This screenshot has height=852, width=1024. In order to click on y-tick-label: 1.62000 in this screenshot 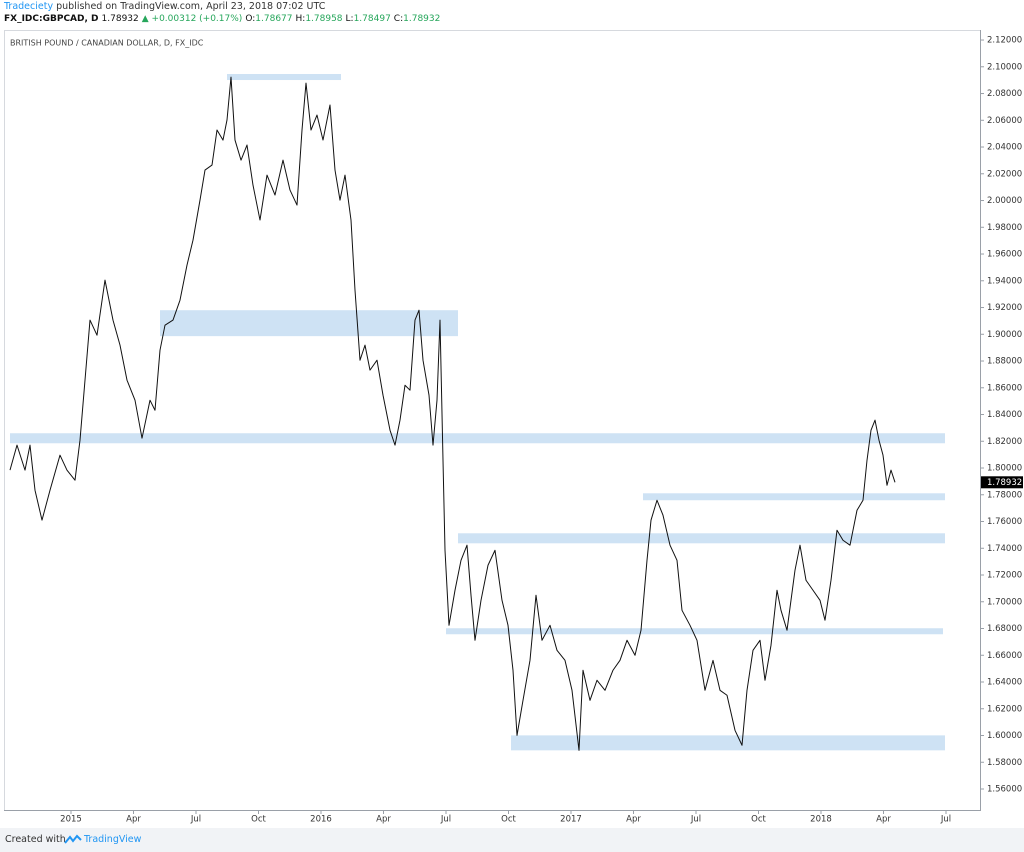, I will do `click(1004, 709)`.